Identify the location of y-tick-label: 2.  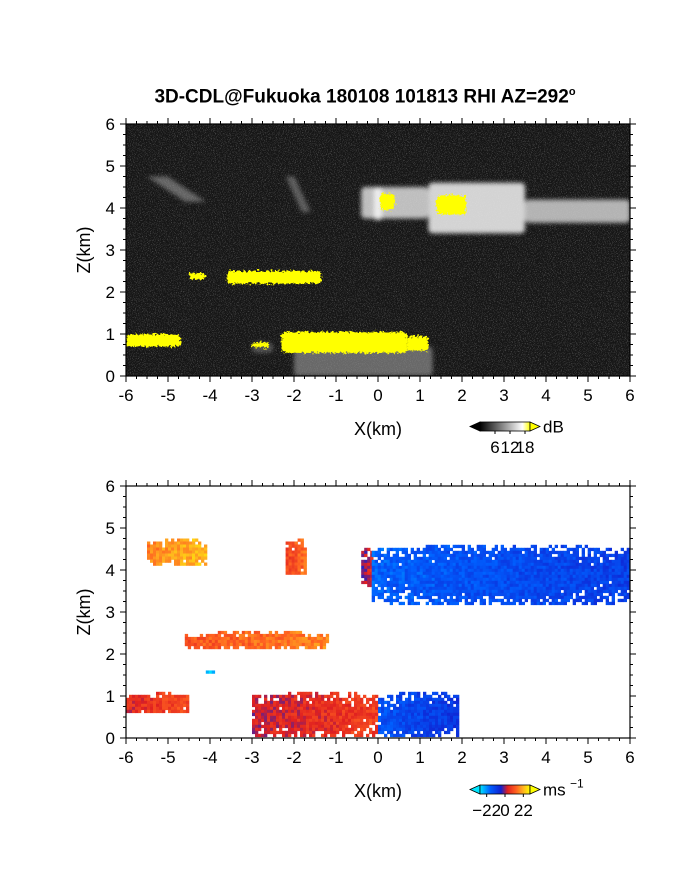
(110, 292).